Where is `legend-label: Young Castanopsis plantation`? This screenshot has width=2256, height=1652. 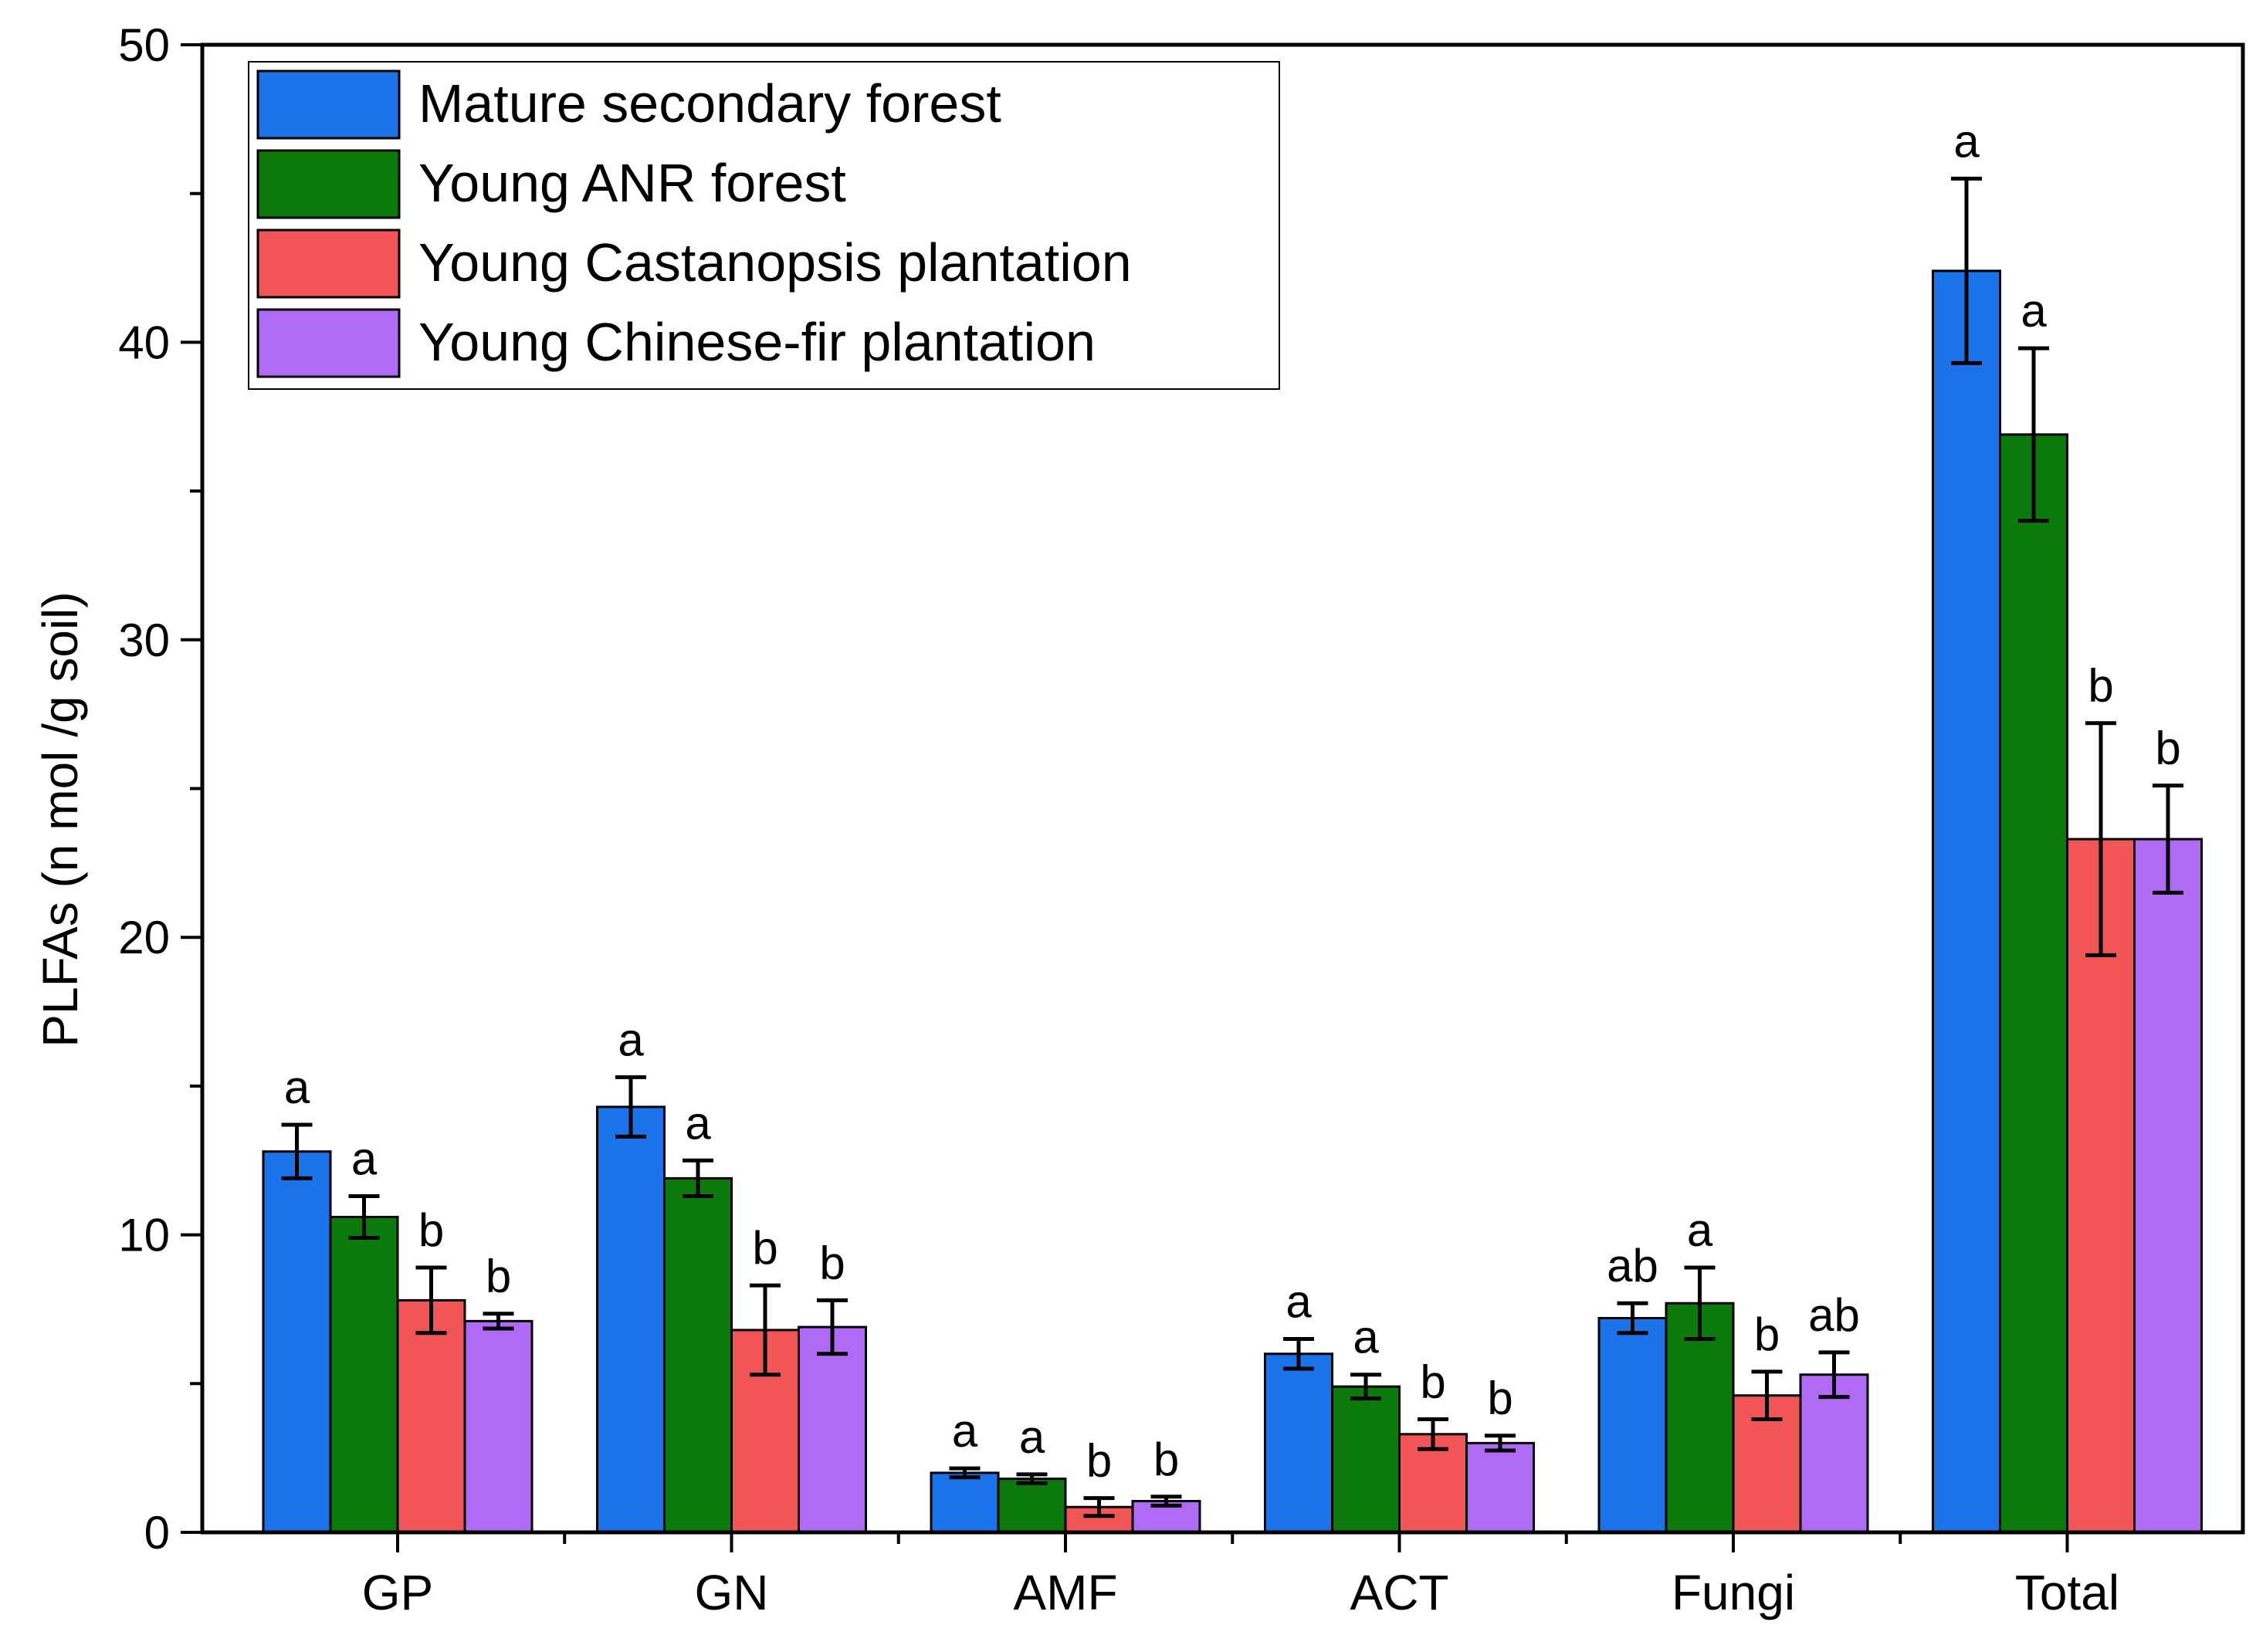 legend-label: Young Castanopsis plantation is located at coordinates (775, 262).